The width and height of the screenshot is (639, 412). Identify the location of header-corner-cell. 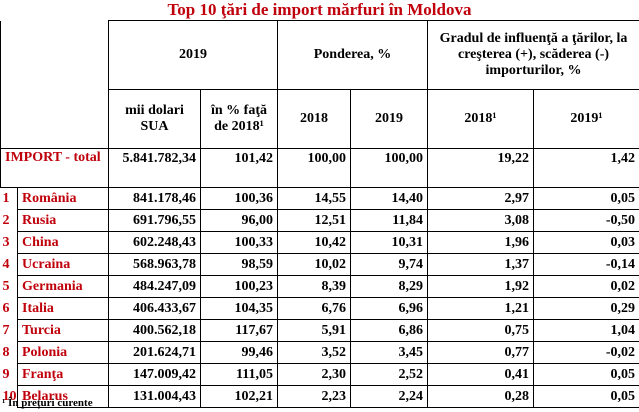
(54, 84).